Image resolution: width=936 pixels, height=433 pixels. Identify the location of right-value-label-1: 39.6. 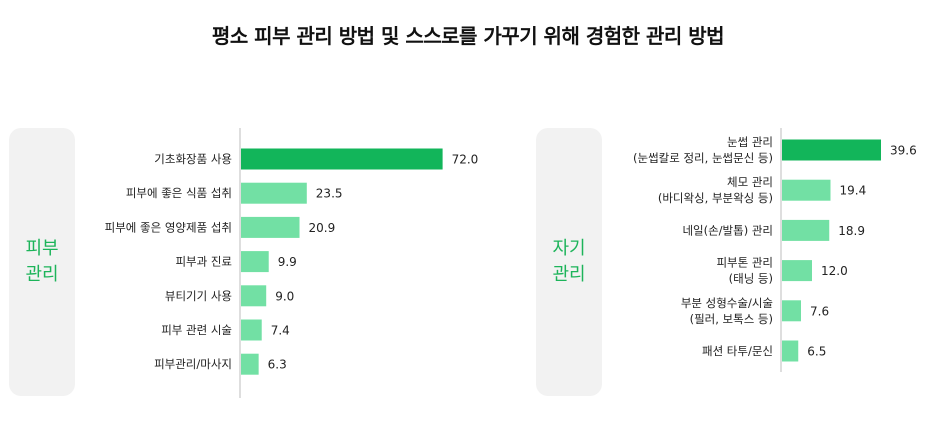
(903, 151).